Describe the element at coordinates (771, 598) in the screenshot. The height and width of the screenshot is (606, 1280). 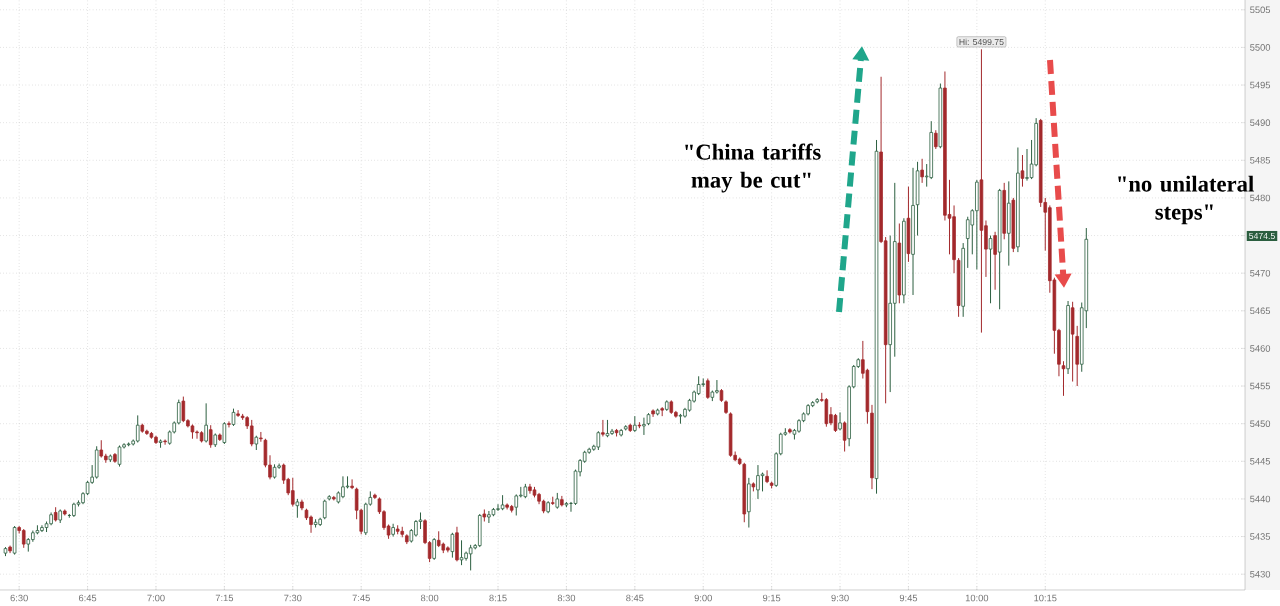
I see `x-tick-label: 9:15` at that location.